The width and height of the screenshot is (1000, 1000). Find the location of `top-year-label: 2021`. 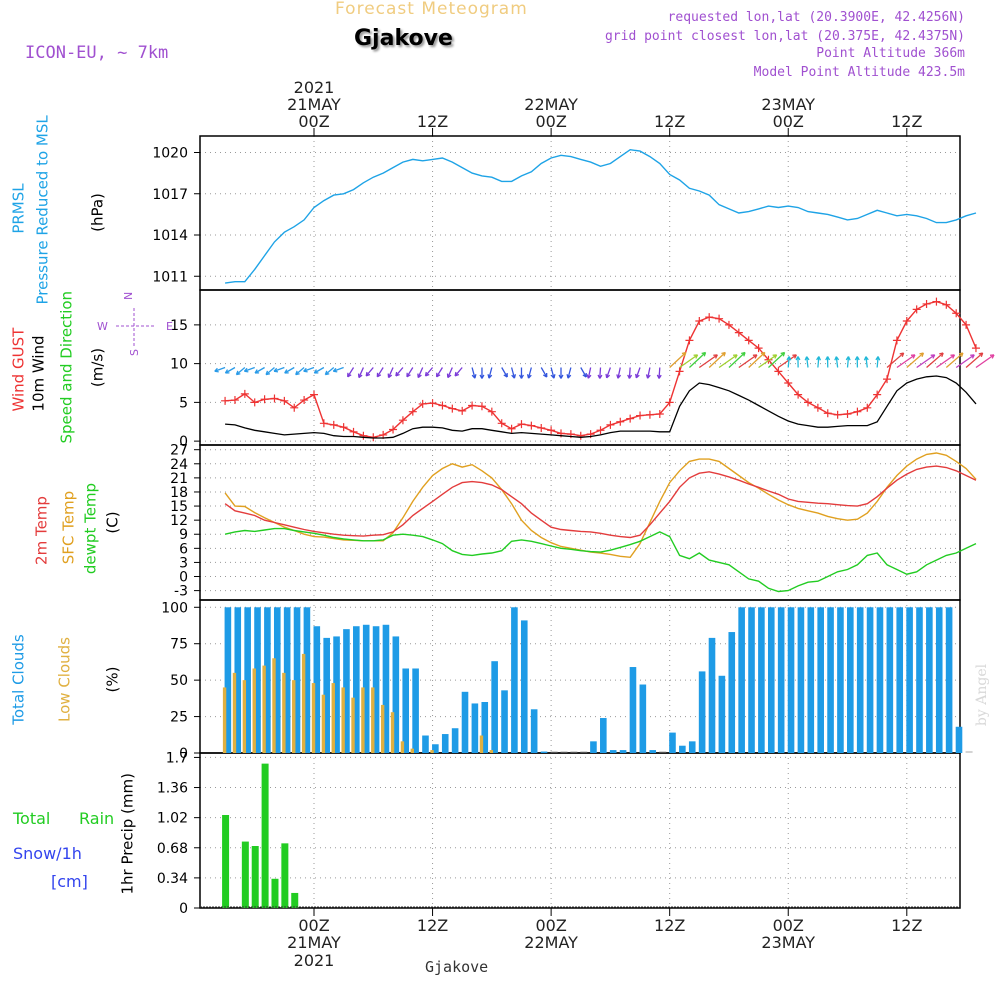

top-year-label: 2021 is located at coordinates (314, 87).